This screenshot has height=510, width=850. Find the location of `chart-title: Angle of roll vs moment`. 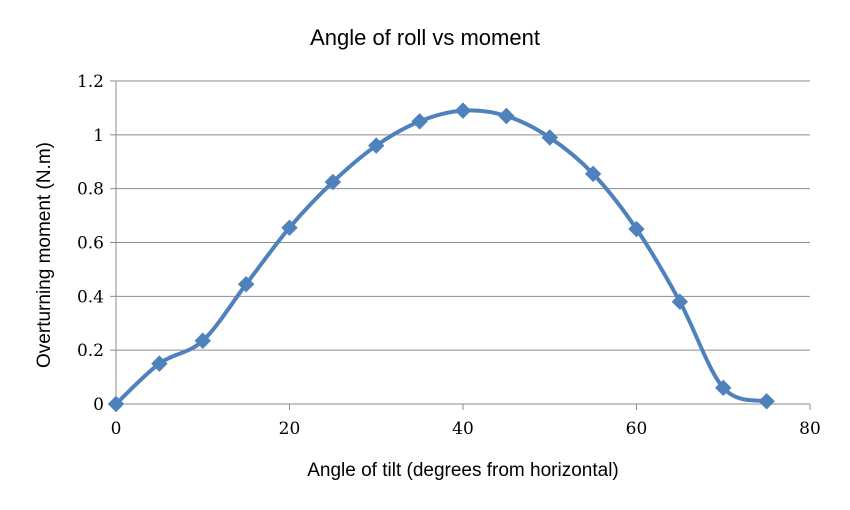

chart-title: Angle of roll vs moment is located at coordinates (425, 37).